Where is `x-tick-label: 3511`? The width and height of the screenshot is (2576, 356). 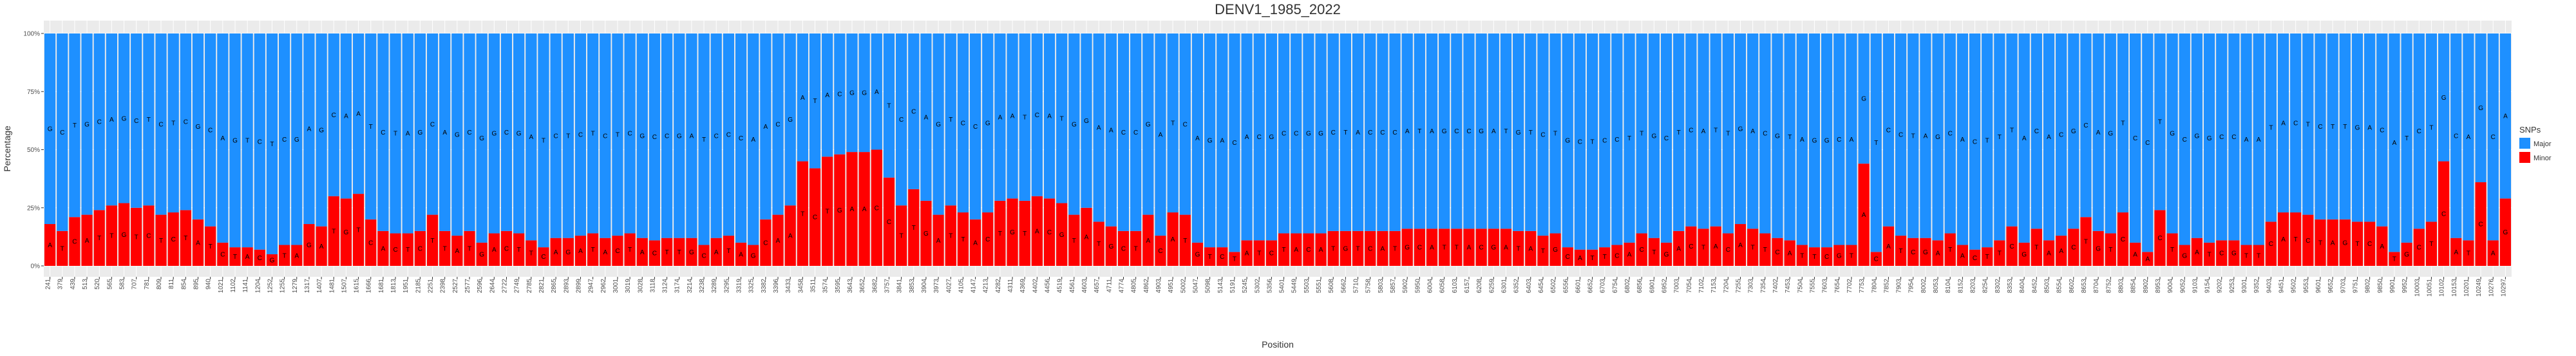 x-tick-label: 3511 is located at coordinates (813, 286).